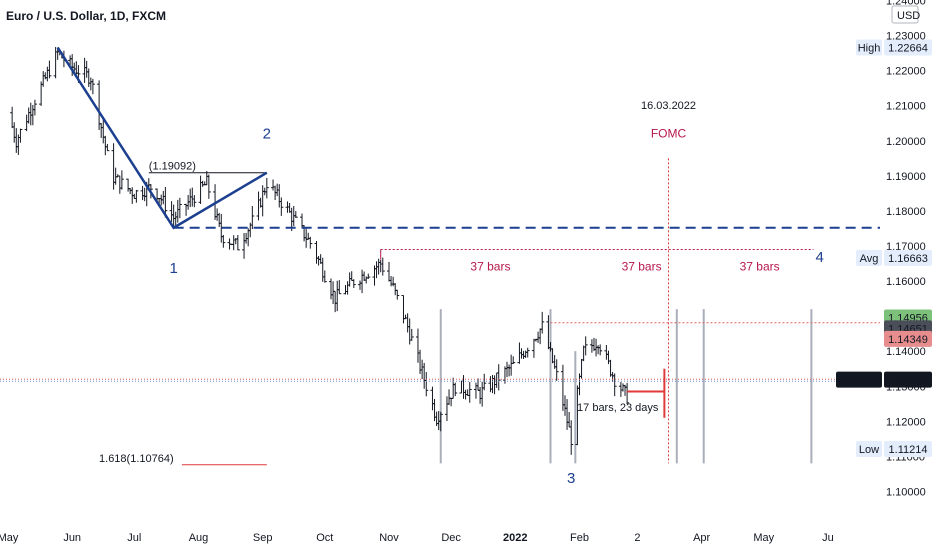 Image resolution: width=932 pixels, height=550 pixels. Describe the element at coordinates (701, 538) in the screenshot. I see `x-tick-label: Apr` at that location.